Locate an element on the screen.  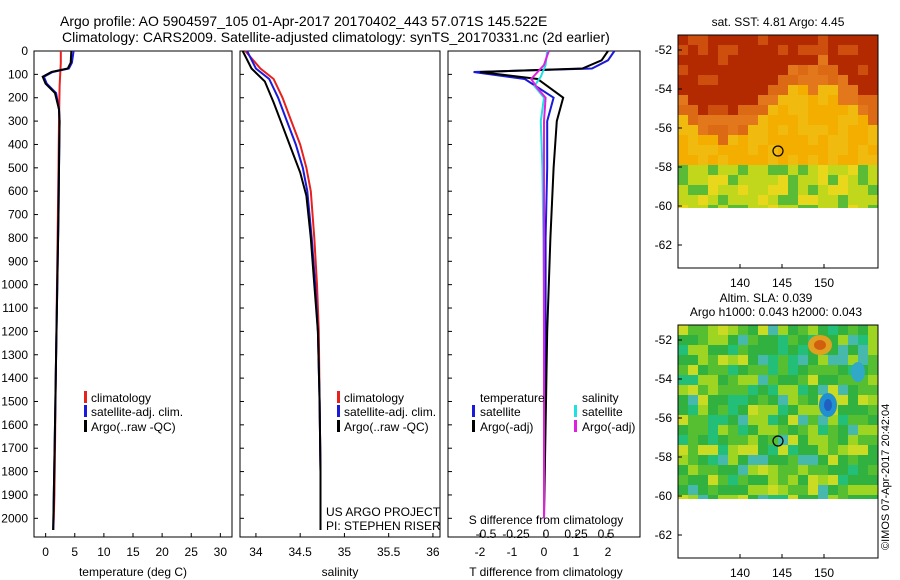
map-x-tick-label: 145 is located at coordinates (782, 573).